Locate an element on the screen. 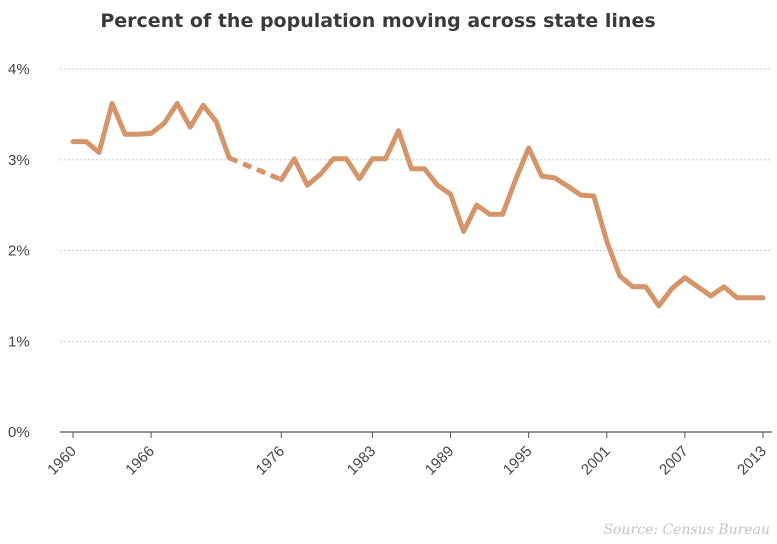 Image resolution: width=777 pixels, height=544 pixels. y-tick-label: 0% is located at coordinates (19, 432).